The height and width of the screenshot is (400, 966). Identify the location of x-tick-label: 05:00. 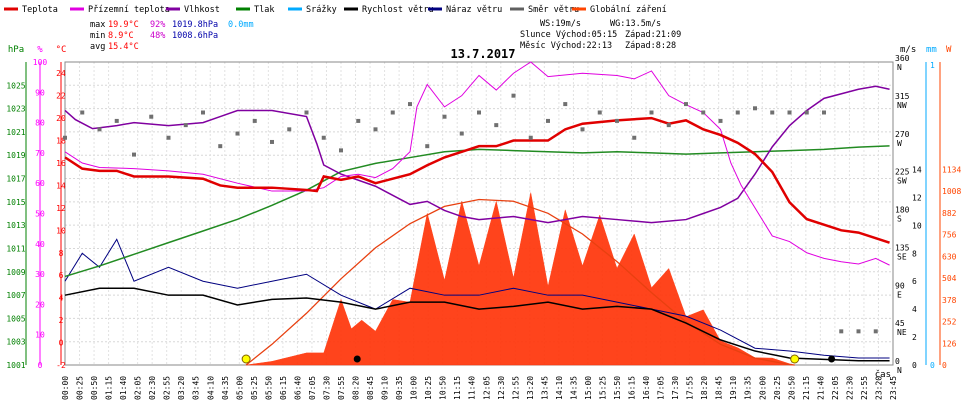
(239, 388).